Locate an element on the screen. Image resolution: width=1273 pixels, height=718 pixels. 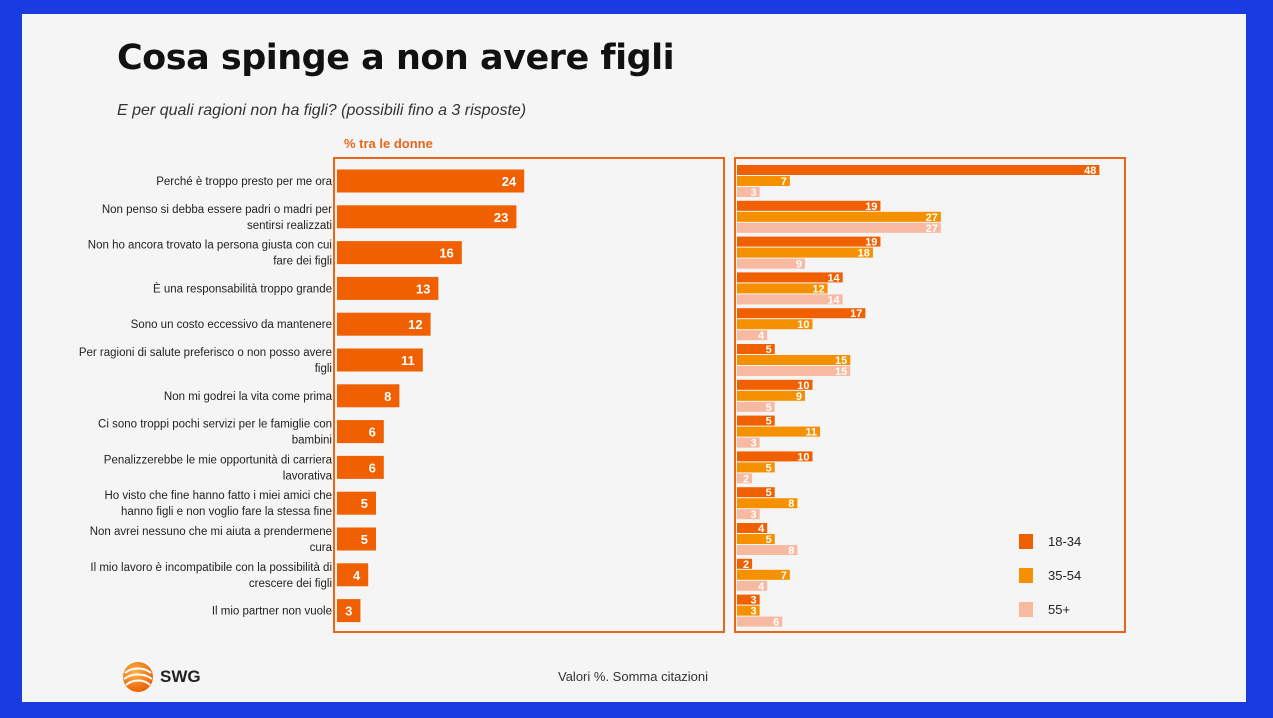
total-bar-value: 3 is located at coordinates (348, 611).